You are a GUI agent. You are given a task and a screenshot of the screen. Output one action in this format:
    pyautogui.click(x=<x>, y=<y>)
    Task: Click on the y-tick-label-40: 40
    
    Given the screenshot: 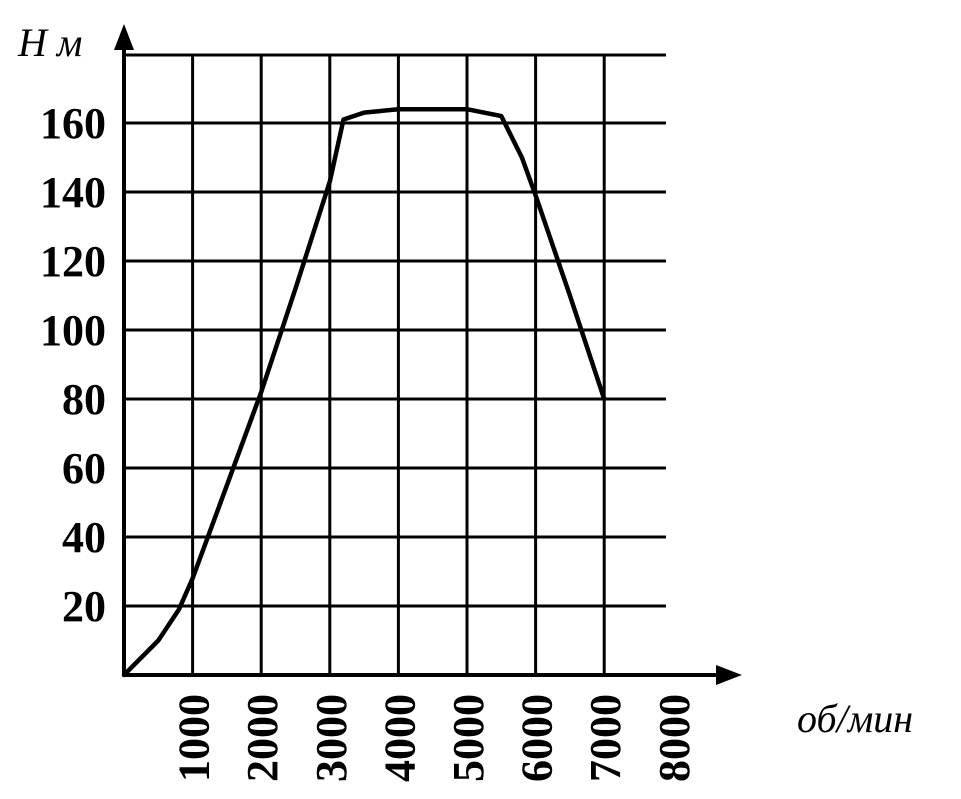 What is the action you would take?
    pyautogui.click(x=84, y=537)
    